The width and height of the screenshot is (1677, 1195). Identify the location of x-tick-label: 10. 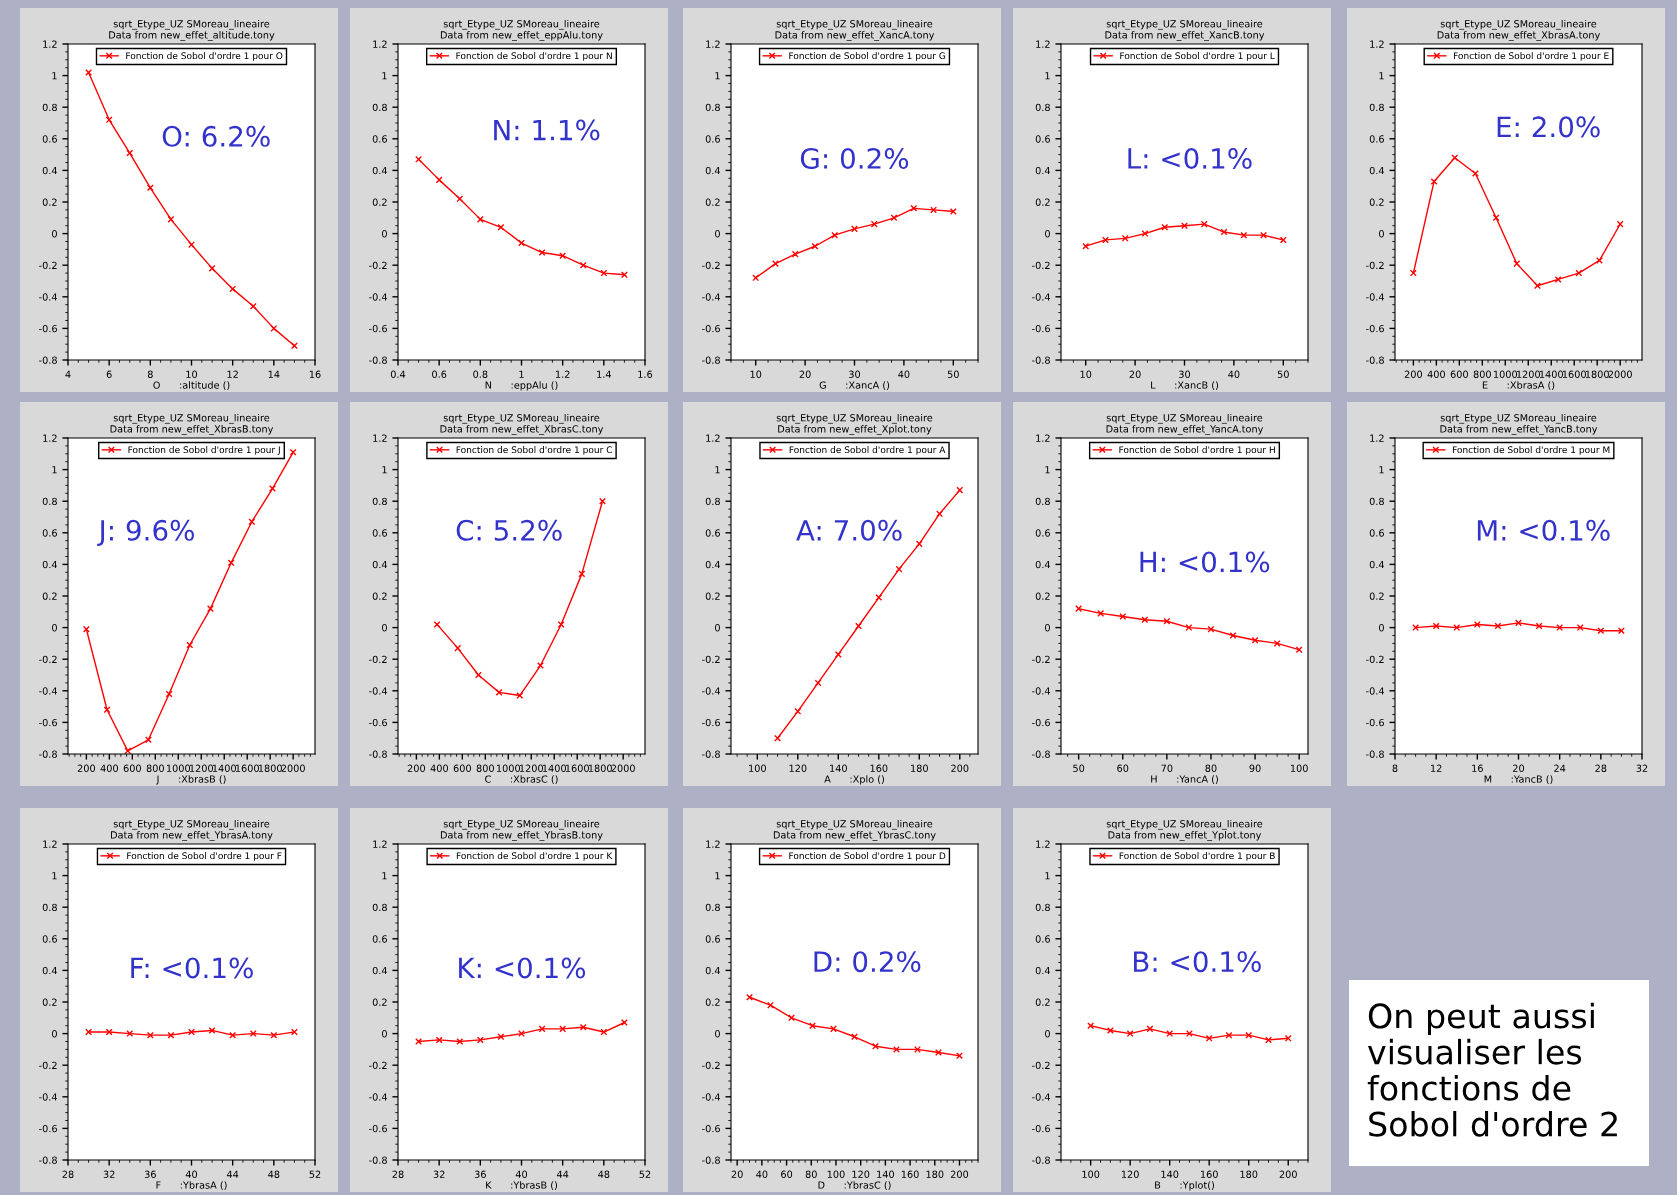
(756, 374).